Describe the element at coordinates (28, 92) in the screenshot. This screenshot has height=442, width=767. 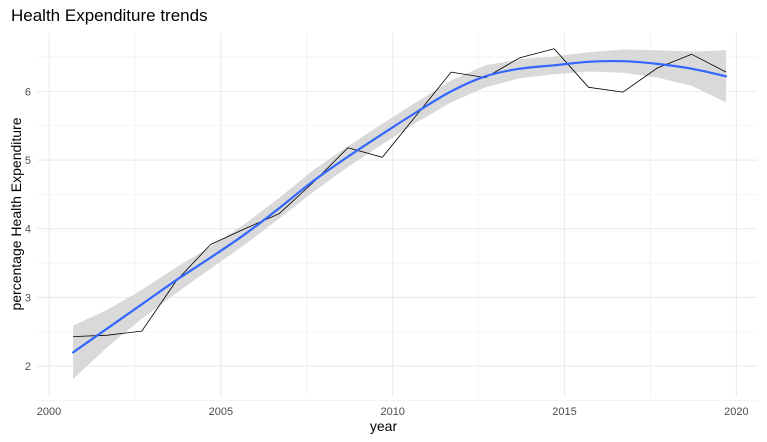
I see `y-tick-label: 6` at that location.